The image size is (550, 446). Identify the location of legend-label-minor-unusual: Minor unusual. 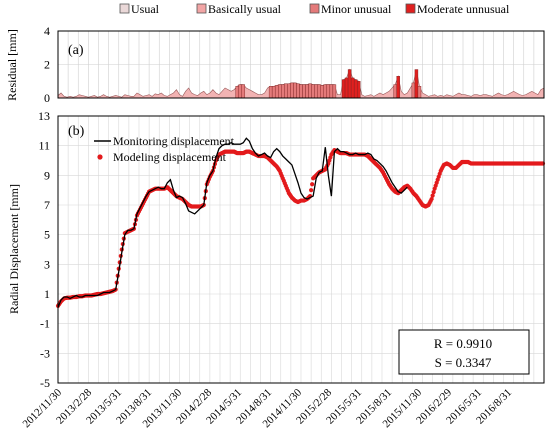
(356, 9).